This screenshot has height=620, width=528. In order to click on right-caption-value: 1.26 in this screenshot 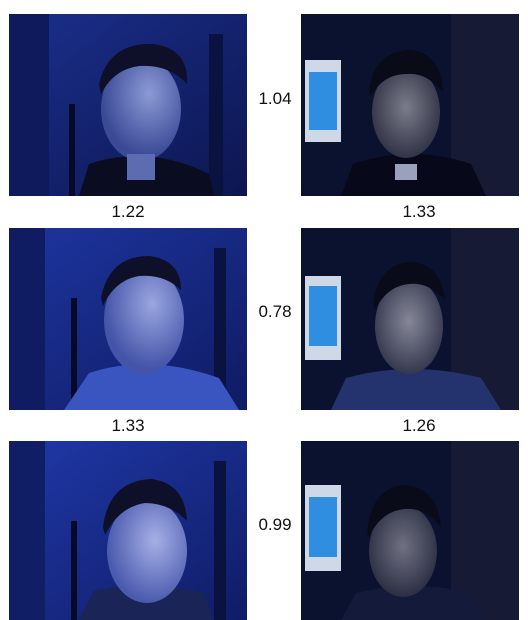, I will do `click(419, 425)`.